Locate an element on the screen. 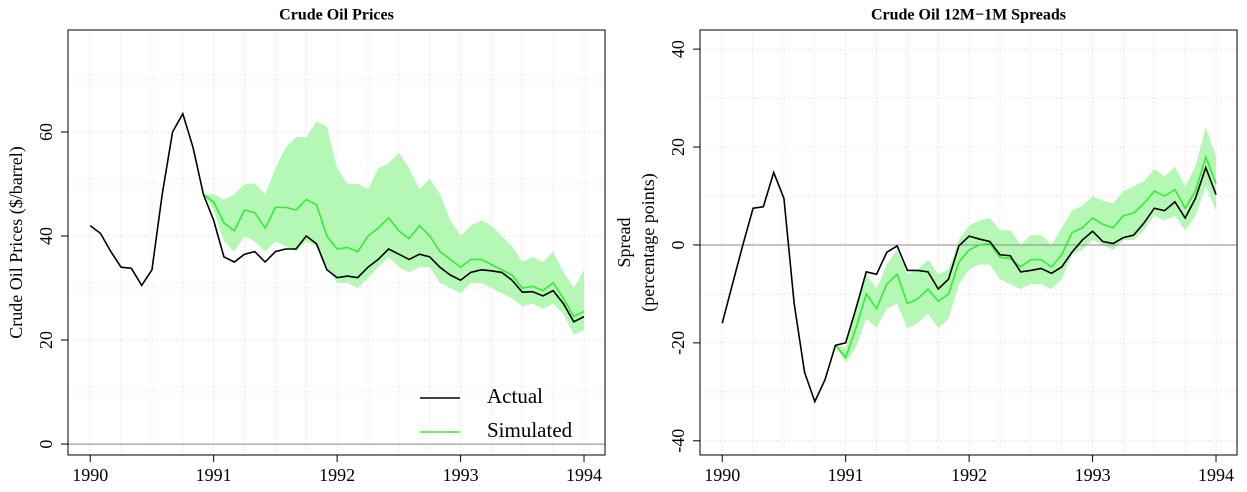 This screenshot has height=492, width=1247. legend-label: Actual is located at coordinates (515, 396).